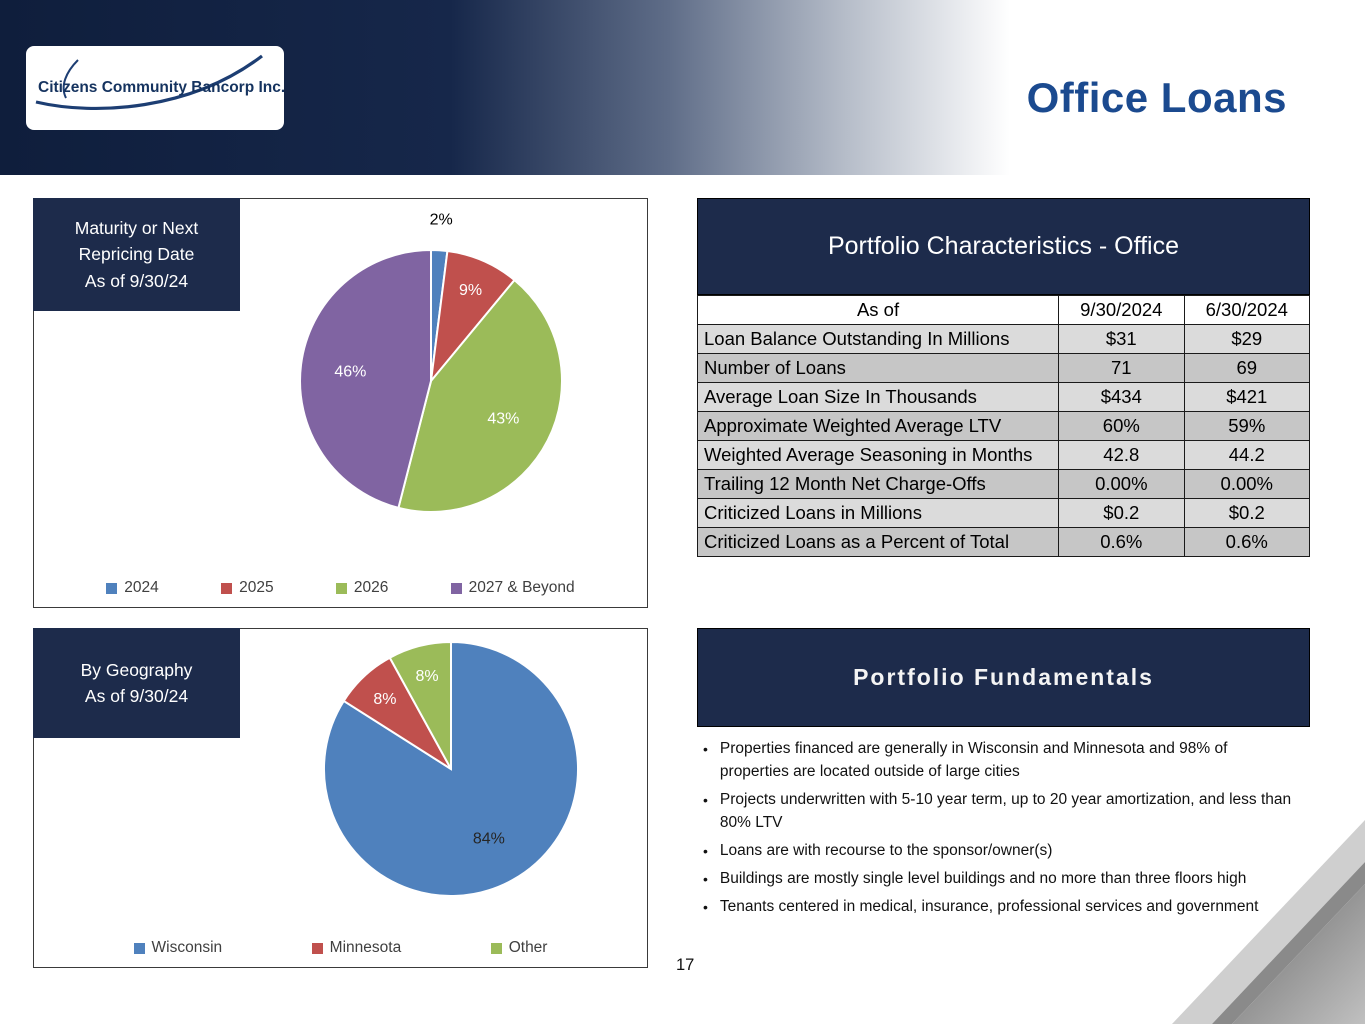 The height and width of the screenshot is (1024, 1365). I want to click on row-value: 60%, so click(1121, 426).